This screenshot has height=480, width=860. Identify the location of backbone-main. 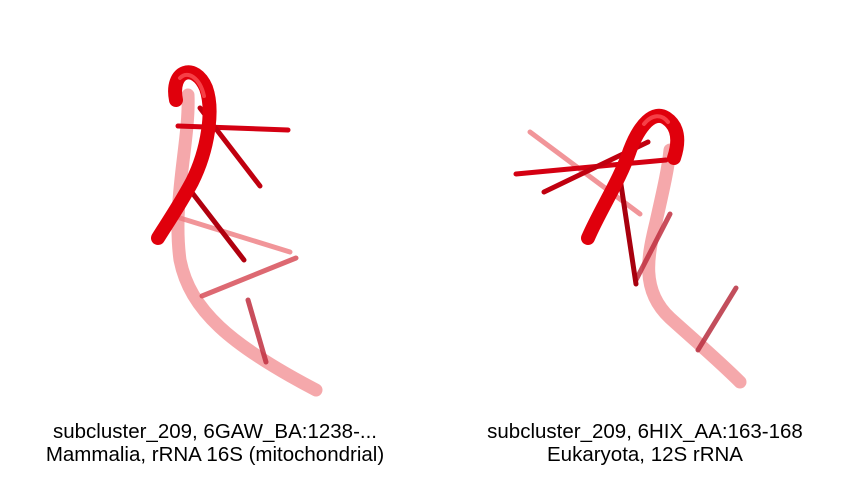
(633, 176).